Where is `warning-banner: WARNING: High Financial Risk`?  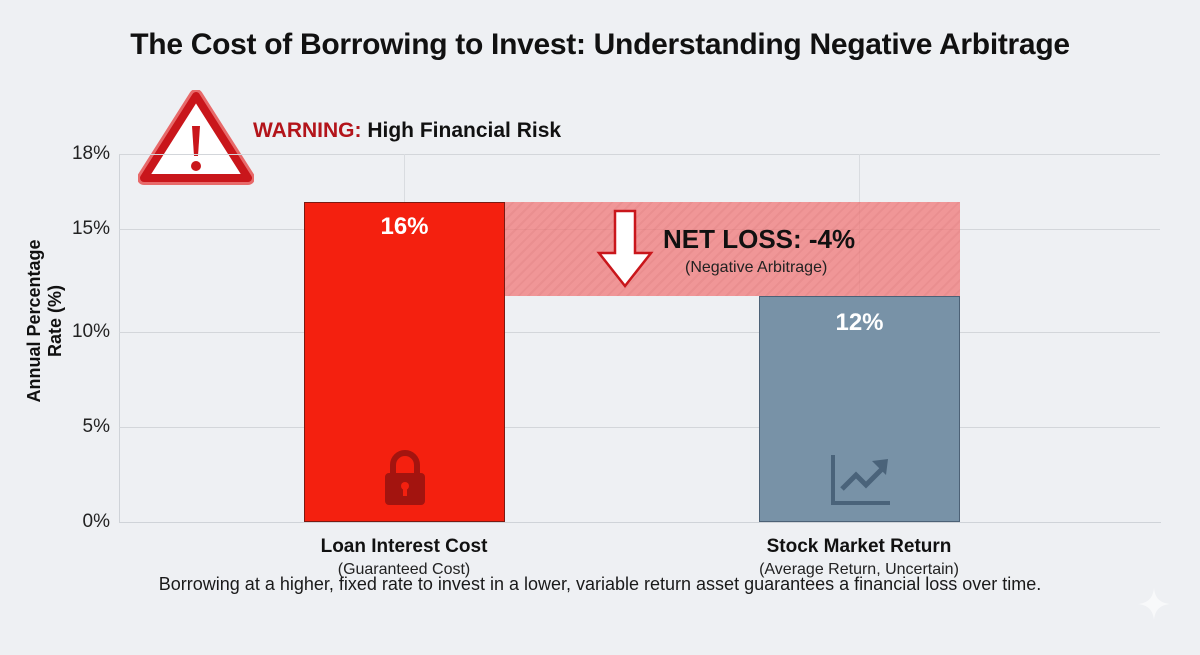
warning-banner: WARNING: High Financial Risk is located at coordinates (407, 131).